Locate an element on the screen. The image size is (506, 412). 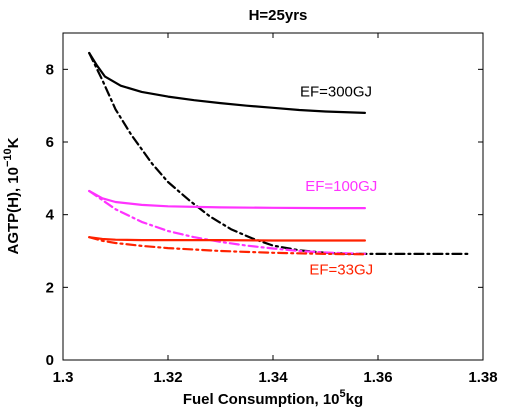
x-tick-label: 1.36 is located at coordinates (377, 377).